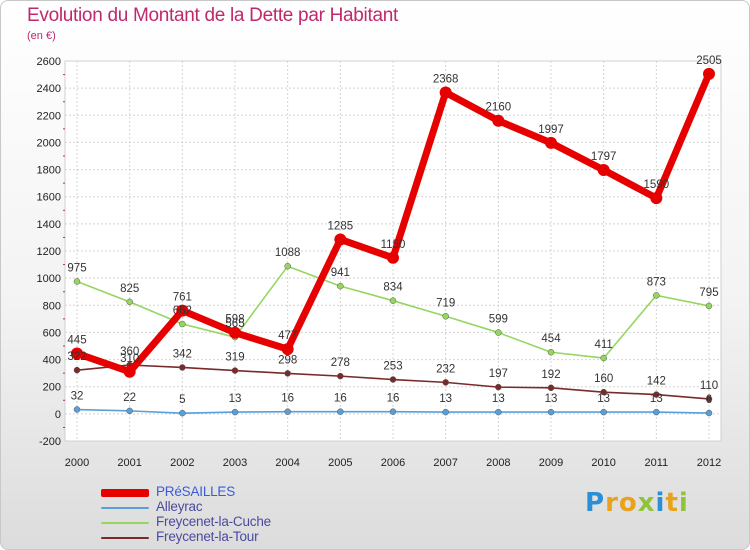 The width and height of the screenshot is (750, 550). What do you see at coordinates (603, 379) in the screenshot?
I see `data-label: 160` at bounding box center [603, 379].